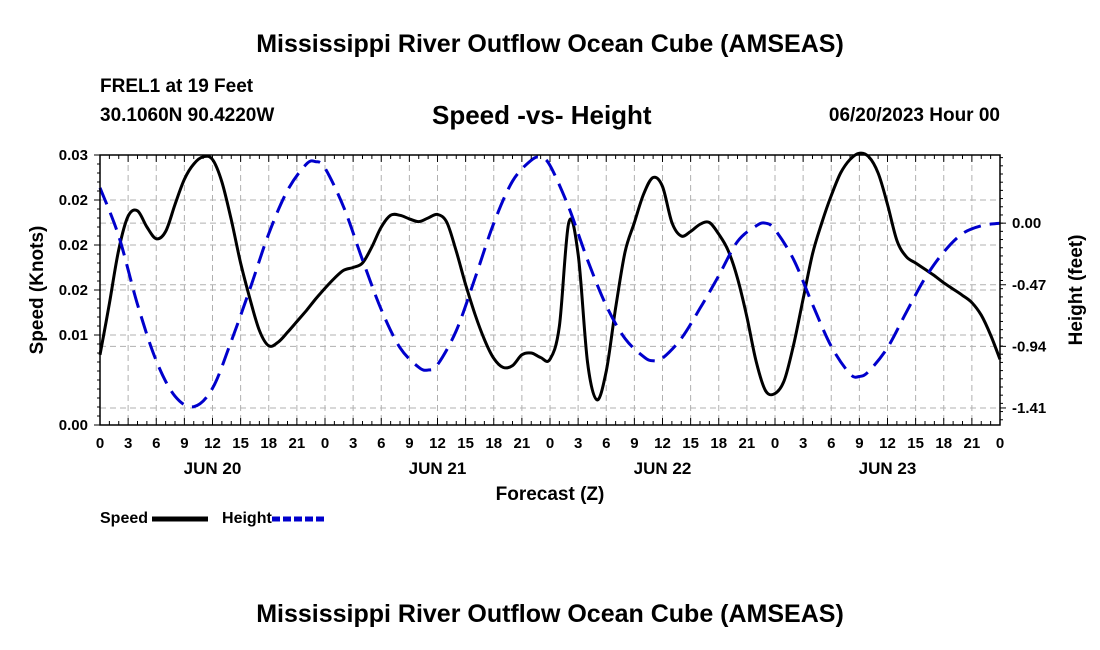 The width and height of the screenshot is (1100, 650). What do you see at coordinates (438, 468) in the screenshot?
I see `date-label: JUN 21` at bounding box center [438, 468].